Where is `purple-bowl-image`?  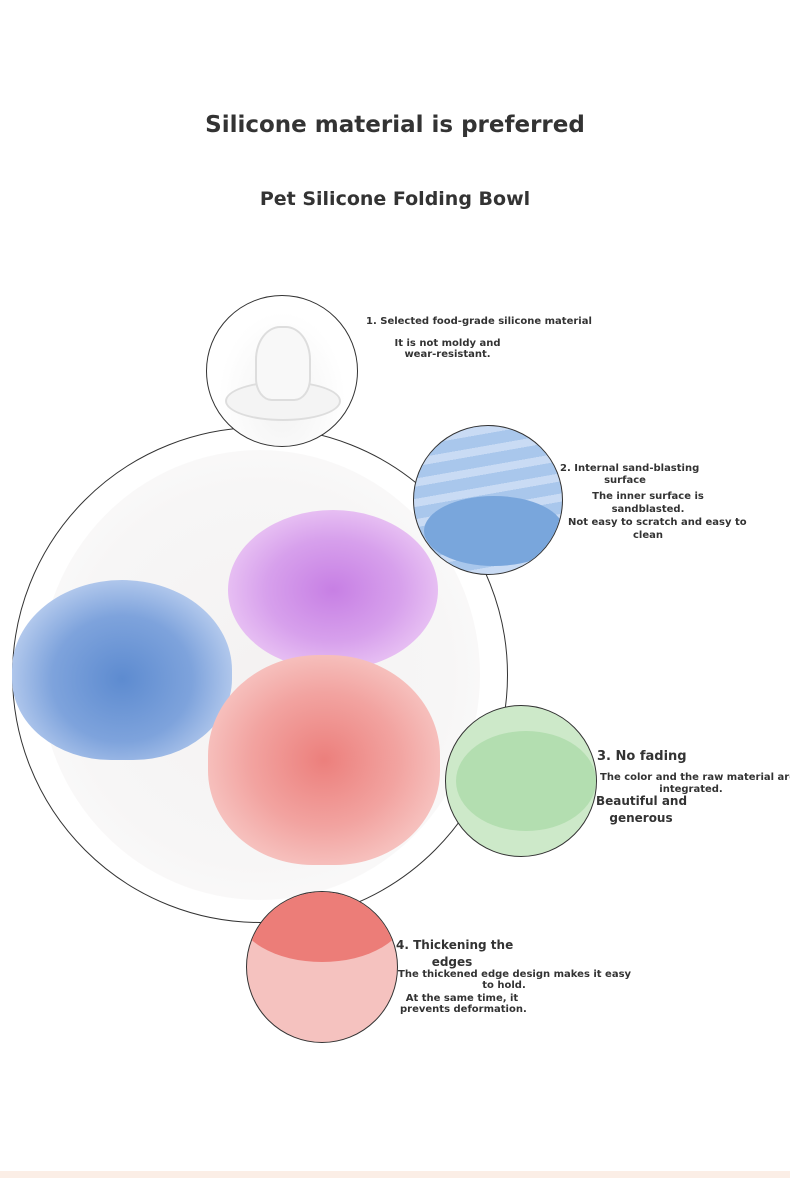 purple-bowl-image is located at coordinates (333, 590).